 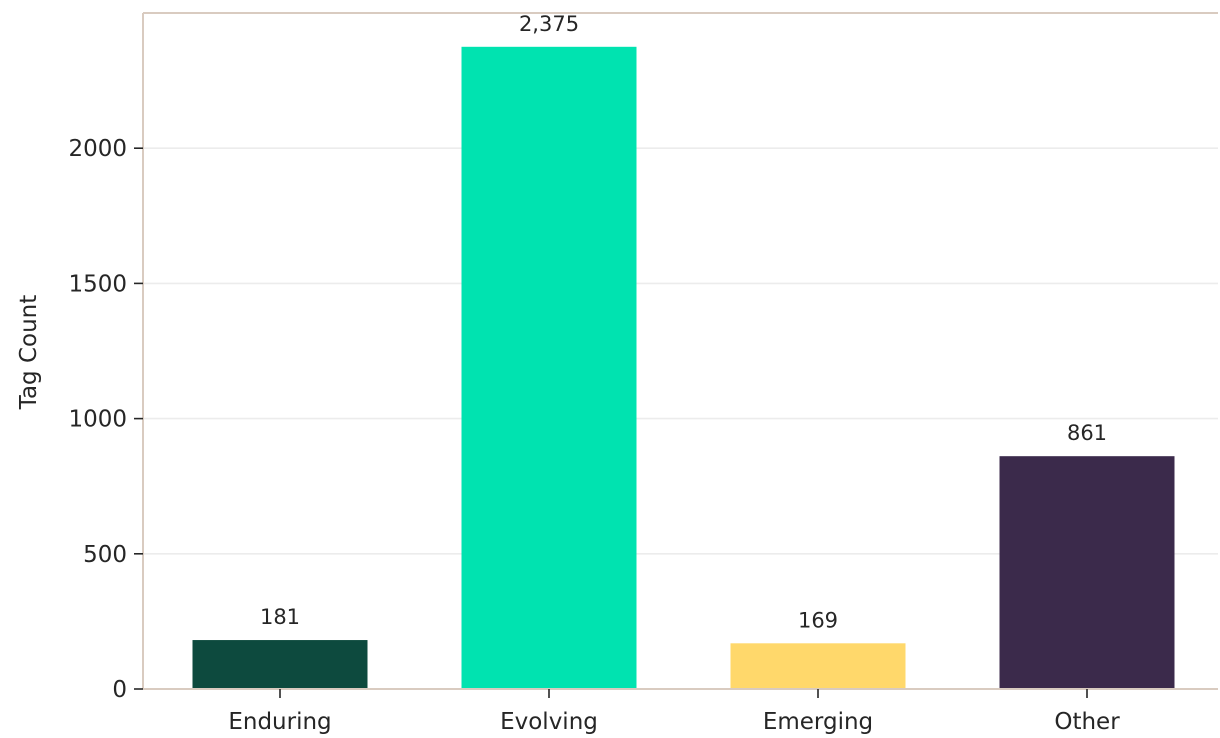 What do you see at coordinates (280, 617) in the screenshot?
I see `data-label: 181` at bounding box center [280, 617].